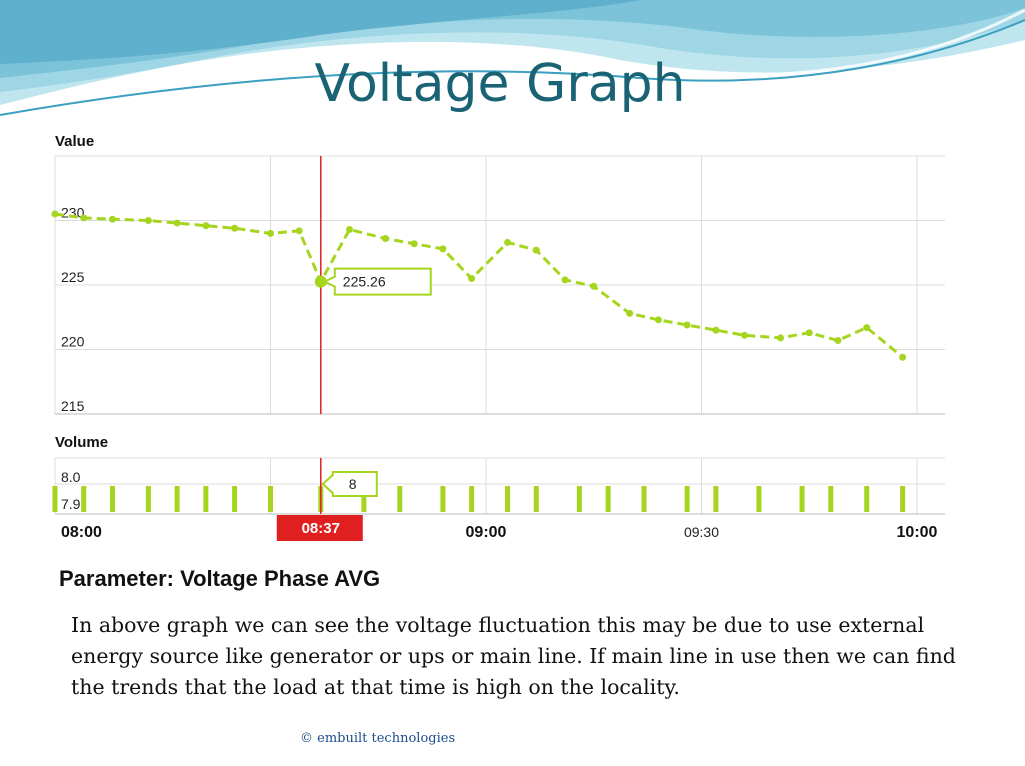 This screenshot has width=1025, height=766. I want to click on lower-panel-title: Volume, so click(81, 442).